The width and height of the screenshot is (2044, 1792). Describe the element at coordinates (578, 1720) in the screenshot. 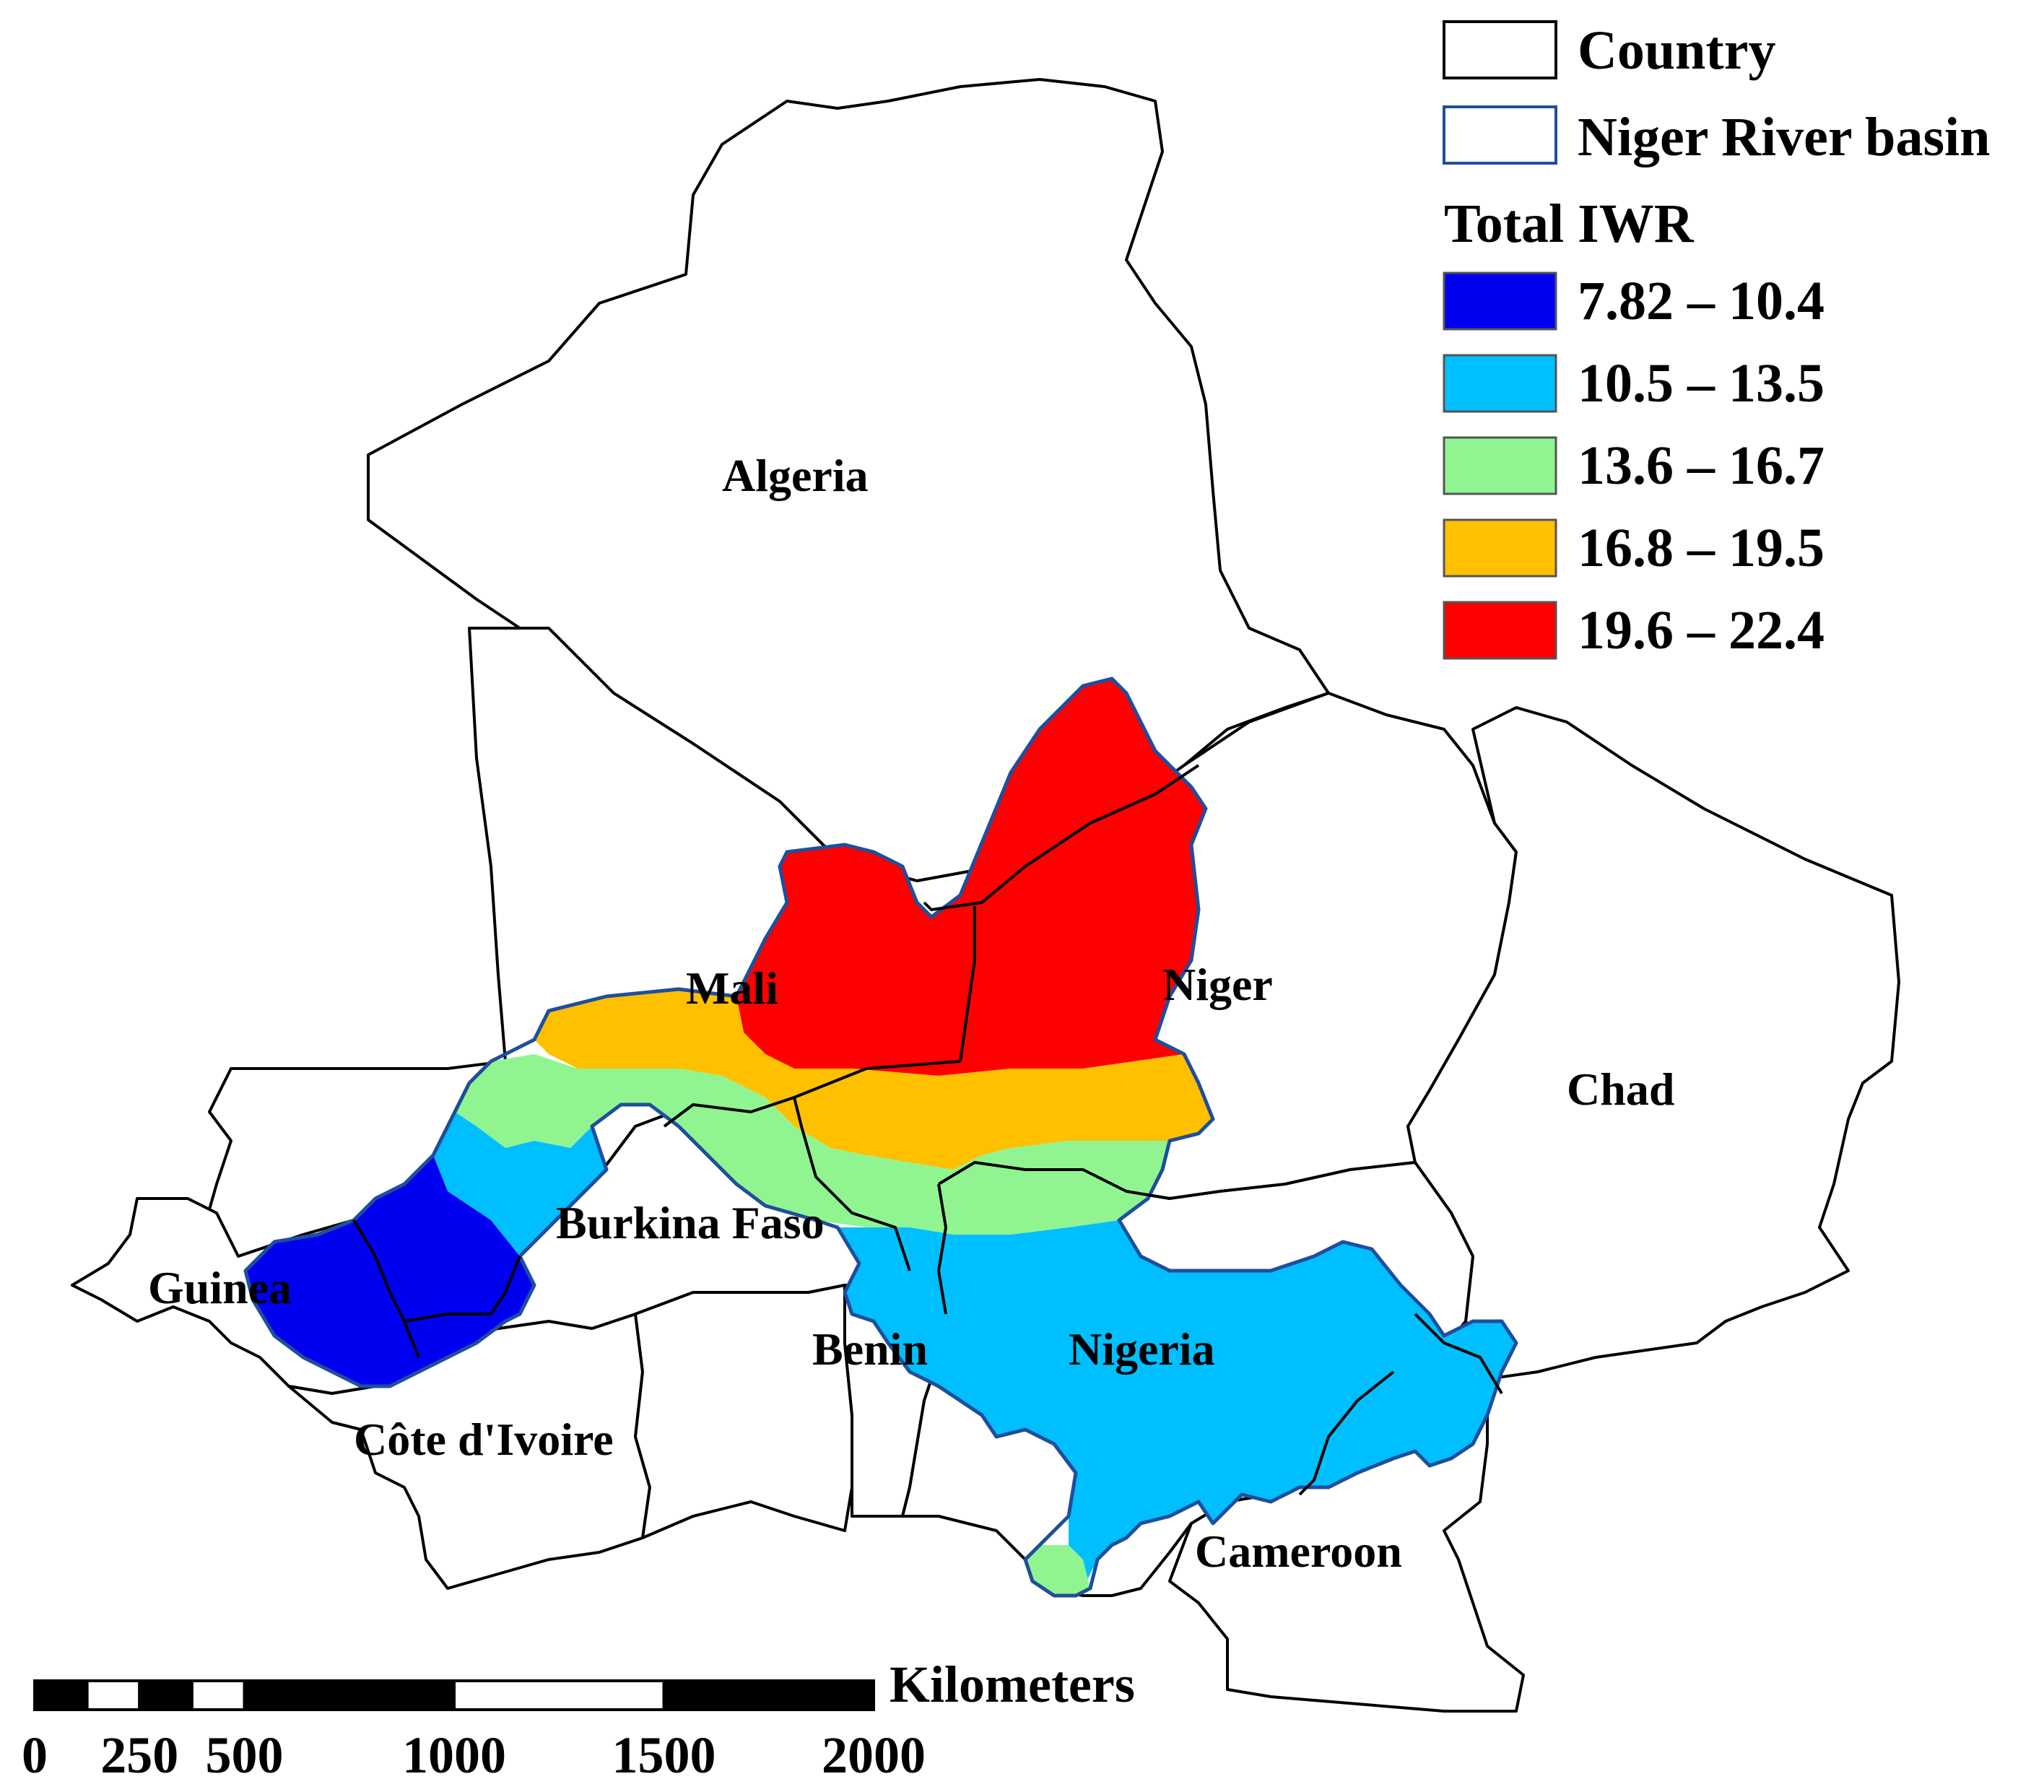

I see `scale-bar: Kilometers 0 250 500 1000 1500 2000` at that location.